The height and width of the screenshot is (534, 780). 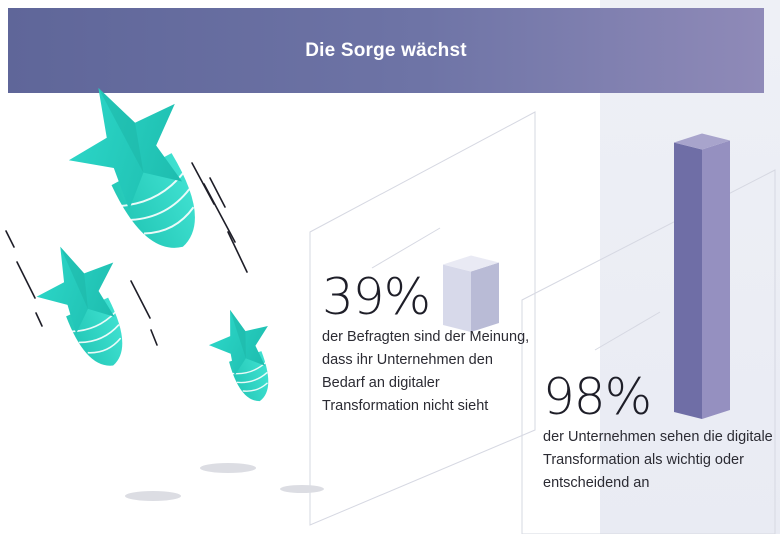 I want to click on bomb-medium-icon, so click(x=79, y=306).